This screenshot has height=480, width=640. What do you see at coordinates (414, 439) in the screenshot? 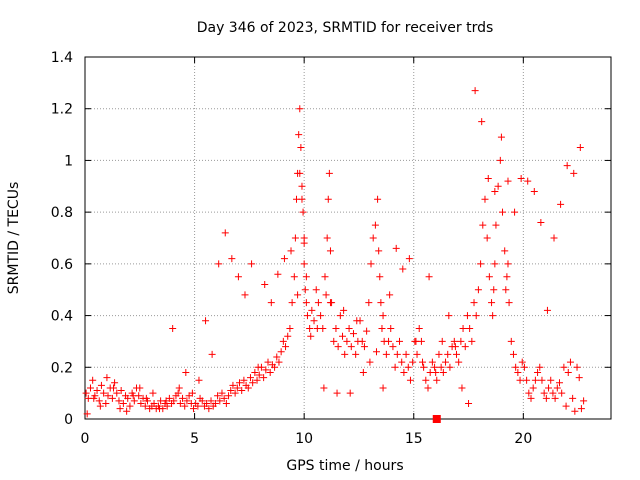
I see `x-tick-label: 15` at bounding box center [414, 439].